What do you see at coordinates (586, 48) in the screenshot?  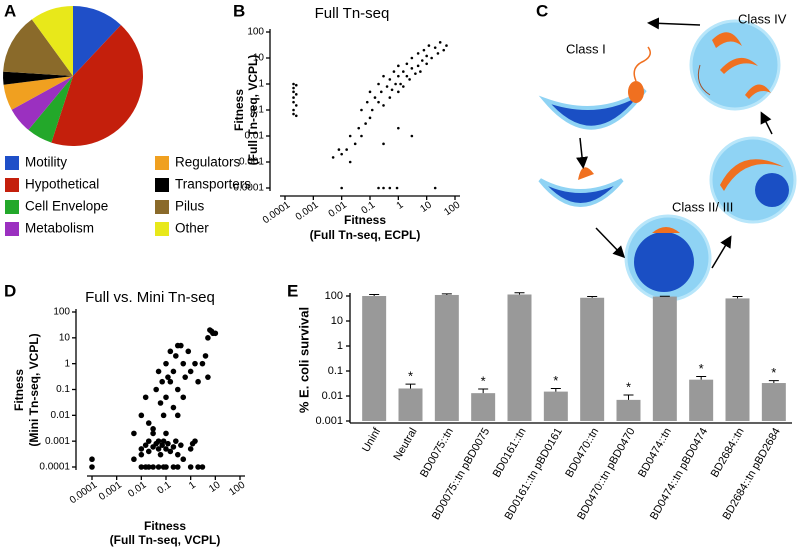 I see `class-label: Class I` at bounding box center [586, 48].